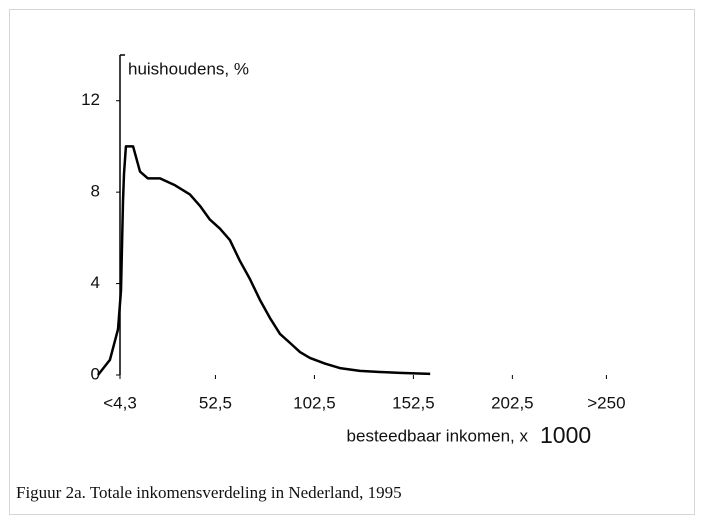 This screenshot has height=520, width=701. I want to click on y-tick-label: 0, so click(95, 373).